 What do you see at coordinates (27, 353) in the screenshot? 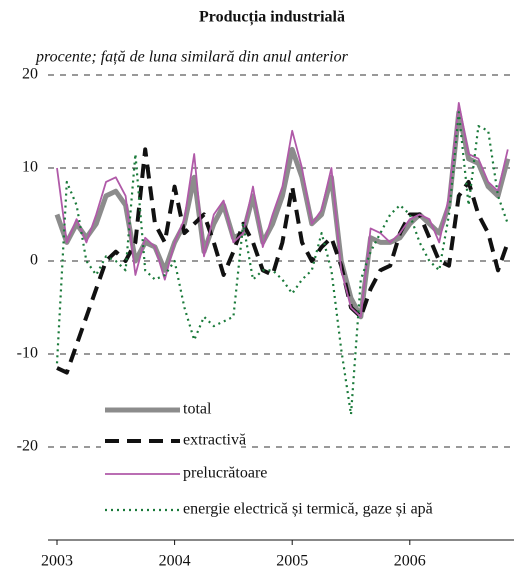
I see `y-tick-label: -10` at bounding box center [27, 353].